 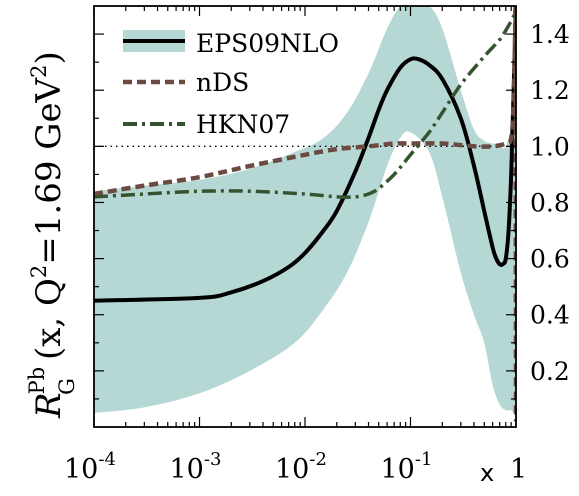 I want to click on y-tick-label: 0.8, so click(x=550, y=202).